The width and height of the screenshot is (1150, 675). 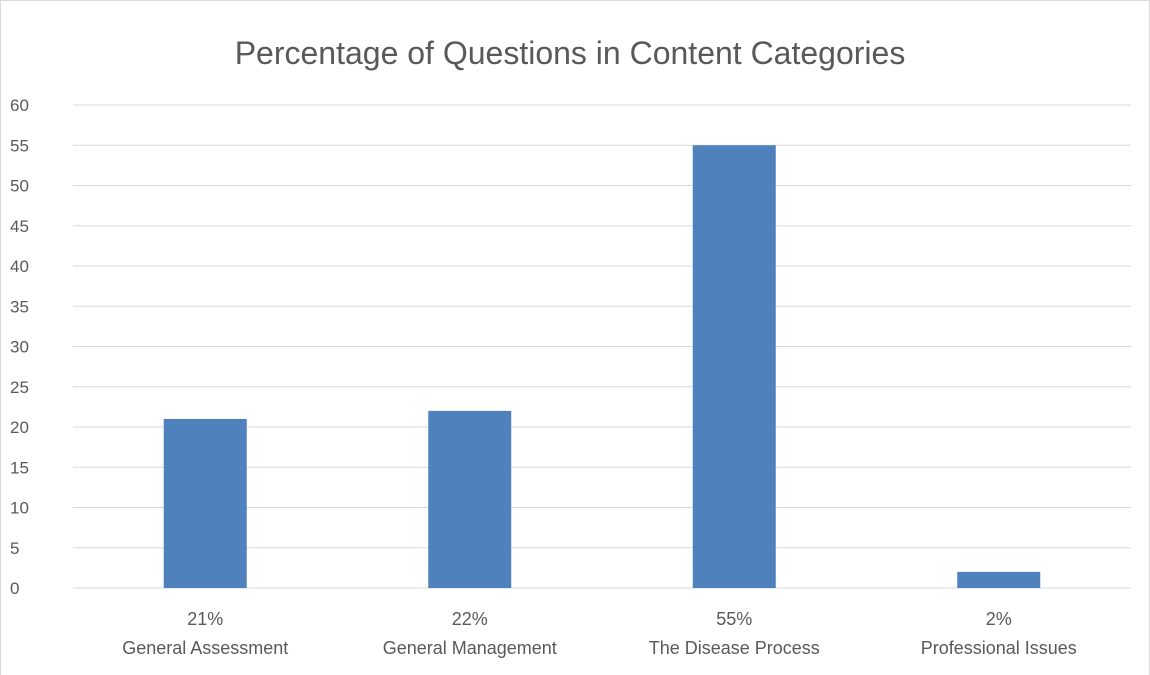 What do you see at coordinates (999, 619) in the screenshot?
I see `category-value-label: 2%` at bounding box center [999, 619].